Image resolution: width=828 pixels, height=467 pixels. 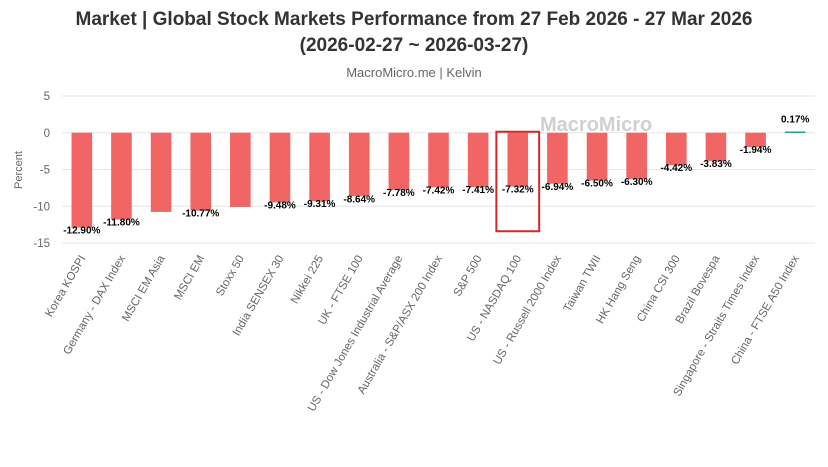 I want to click on x-tick-label: Australia - S&P/ASX 200 Index, so click(x=400, y=324).